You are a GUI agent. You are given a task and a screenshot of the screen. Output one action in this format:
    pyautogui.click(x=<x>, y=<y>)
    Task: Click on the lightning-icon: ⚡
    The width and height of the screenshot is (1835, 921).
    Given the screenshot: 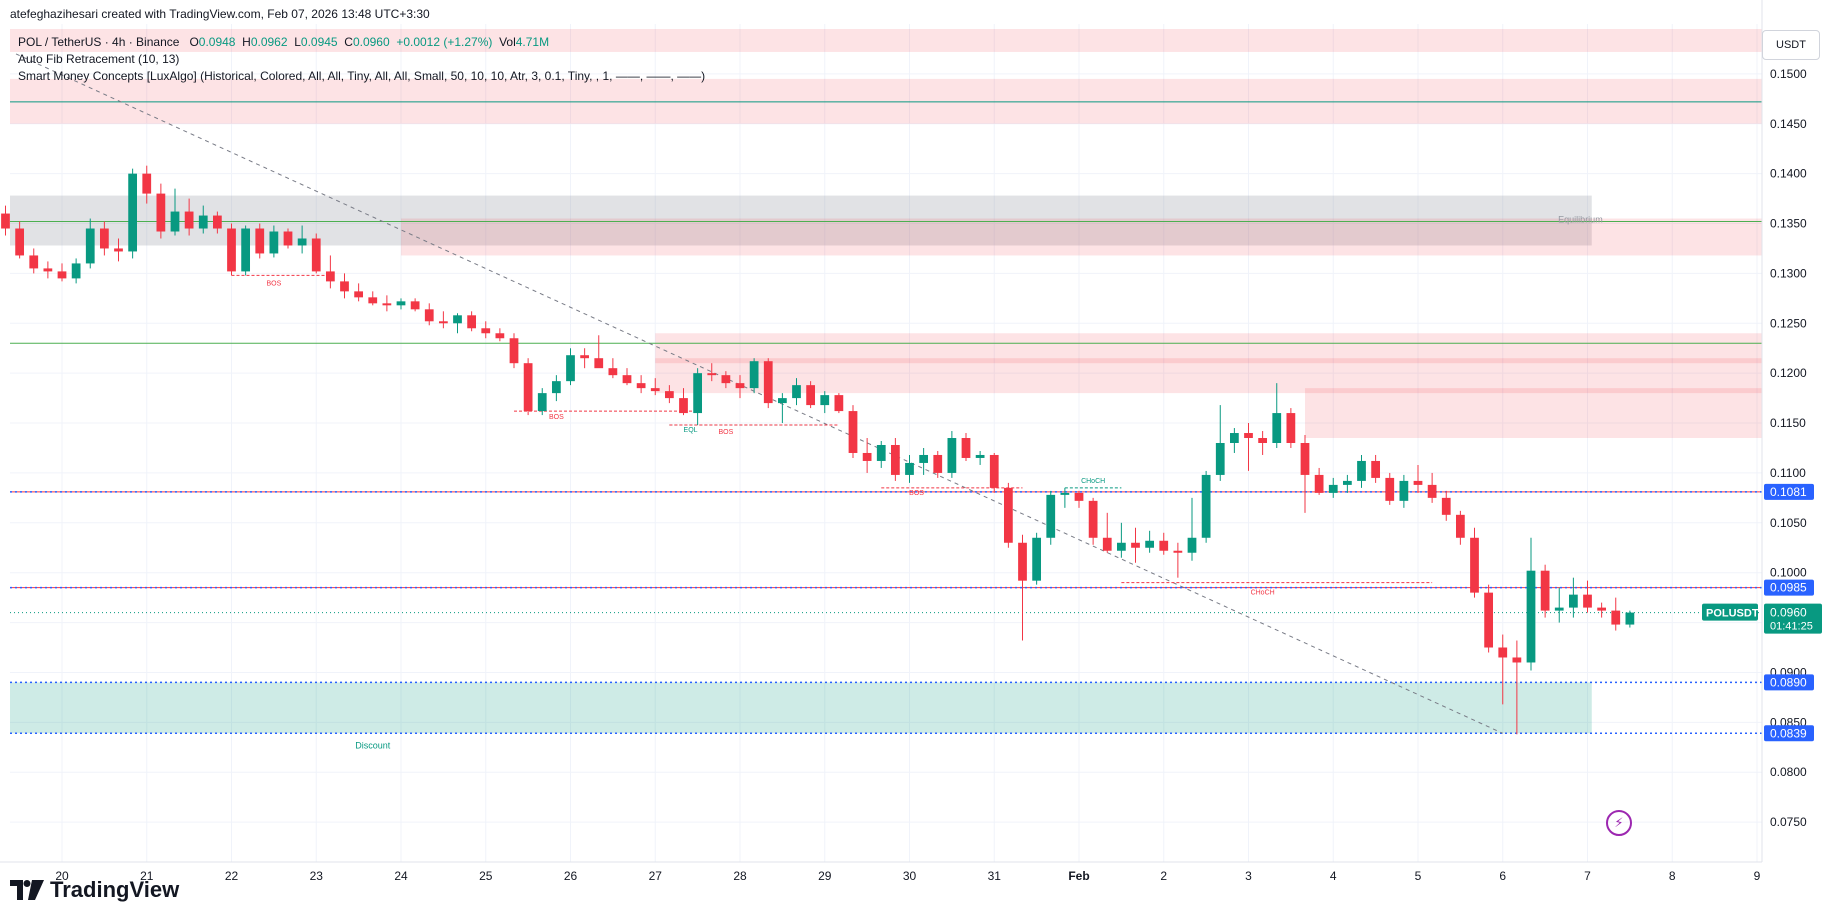 What is the action you would take?
    pyautogui.click(x=1619, y=823)
    